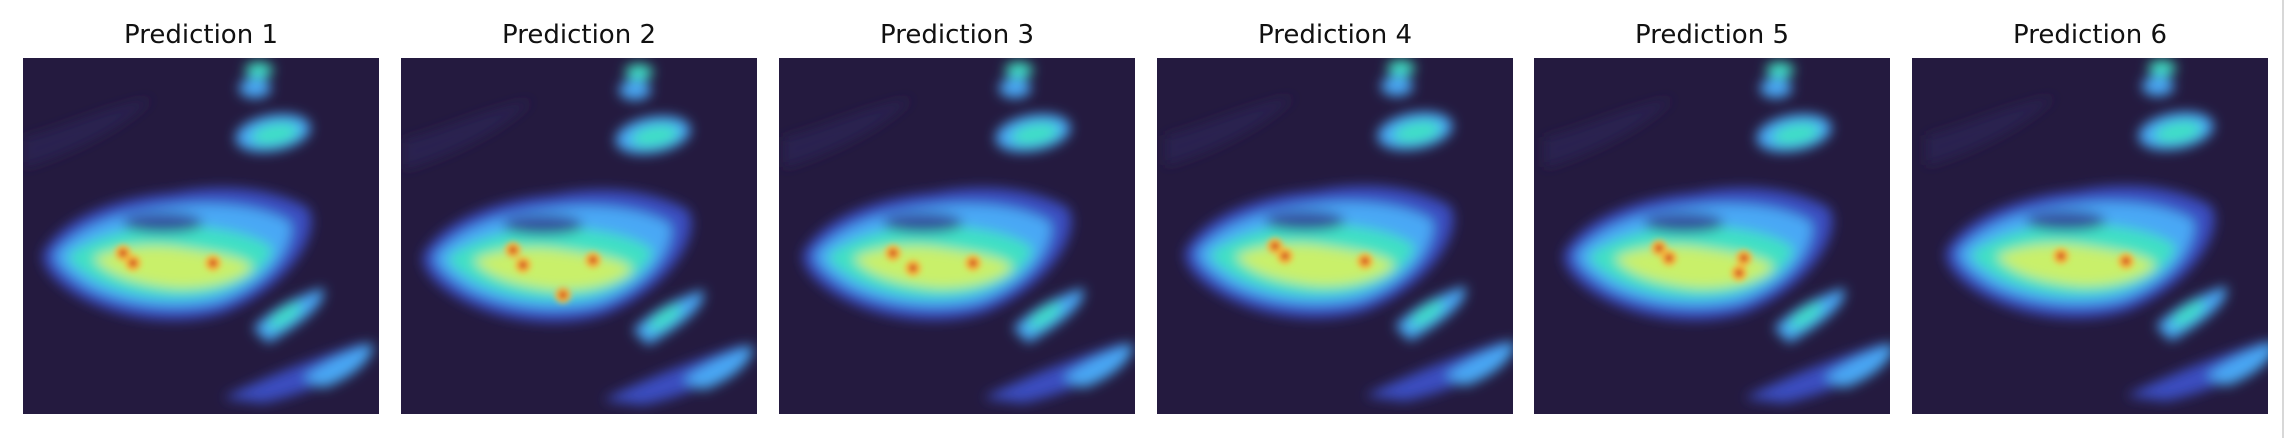  Describe the element at coordinates (957, 35) in the screenshot. I see `panel-title: Prediction 3` at that location.